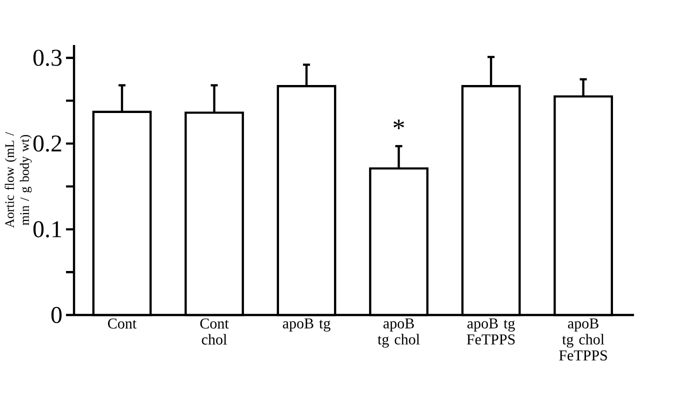 This screenshot has height=415, width=700. I want to click on x-tick-label: apoB tg, so click(306, 325).